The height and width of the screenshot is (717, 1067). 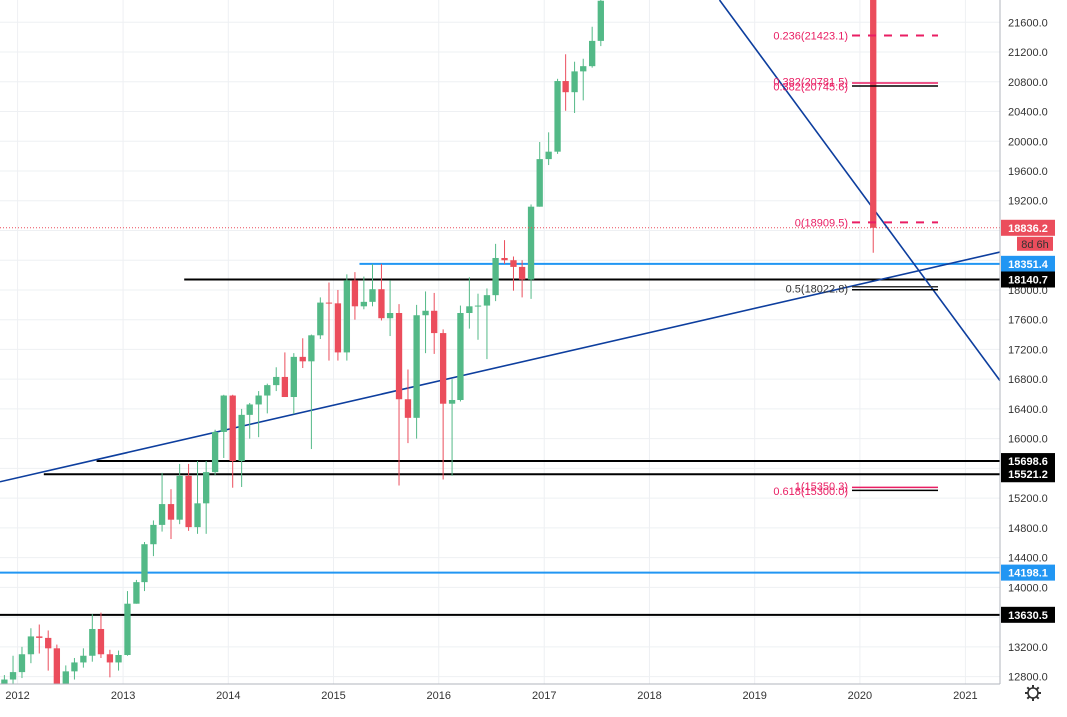 I want to click on price-tick-label: 16400.0, so click(x=1028, y=410).